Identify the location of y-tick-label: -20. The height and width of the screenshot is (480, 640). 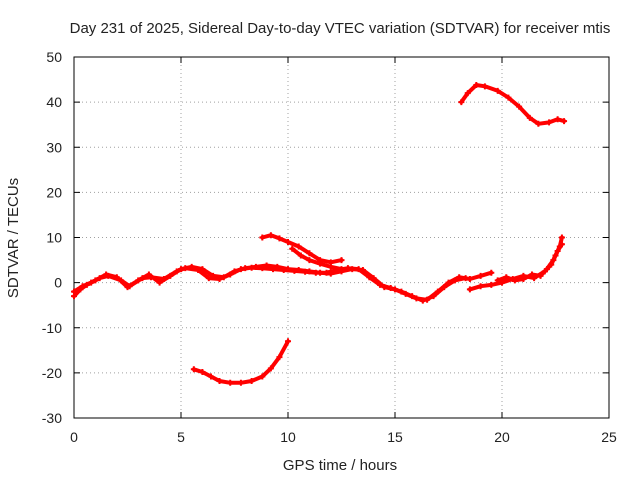
(52, 373).